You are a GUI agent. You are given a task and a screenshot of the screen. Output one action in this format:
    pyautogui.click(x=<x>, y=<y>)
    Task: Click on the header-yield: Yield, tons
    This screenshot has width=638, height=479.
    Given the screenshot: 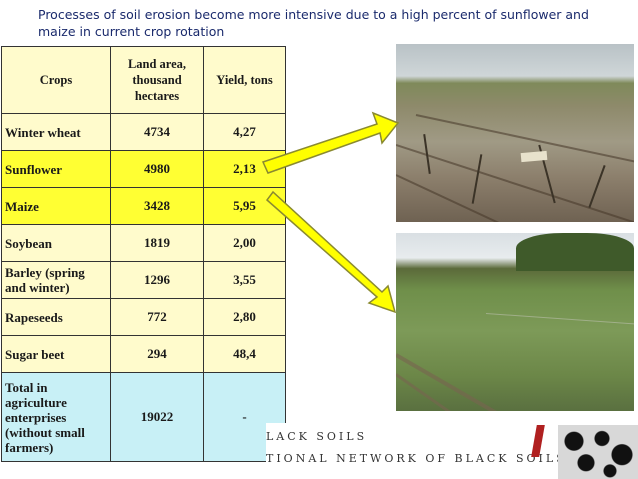 What is the action you would take?
    pyautogui.click(x=244, y=80)
    